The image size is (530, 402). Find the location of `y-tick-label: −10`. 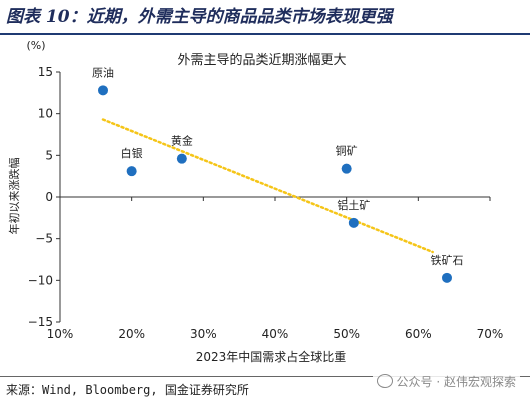

y-tick-label: −10 is located at coordinates (40, 280).